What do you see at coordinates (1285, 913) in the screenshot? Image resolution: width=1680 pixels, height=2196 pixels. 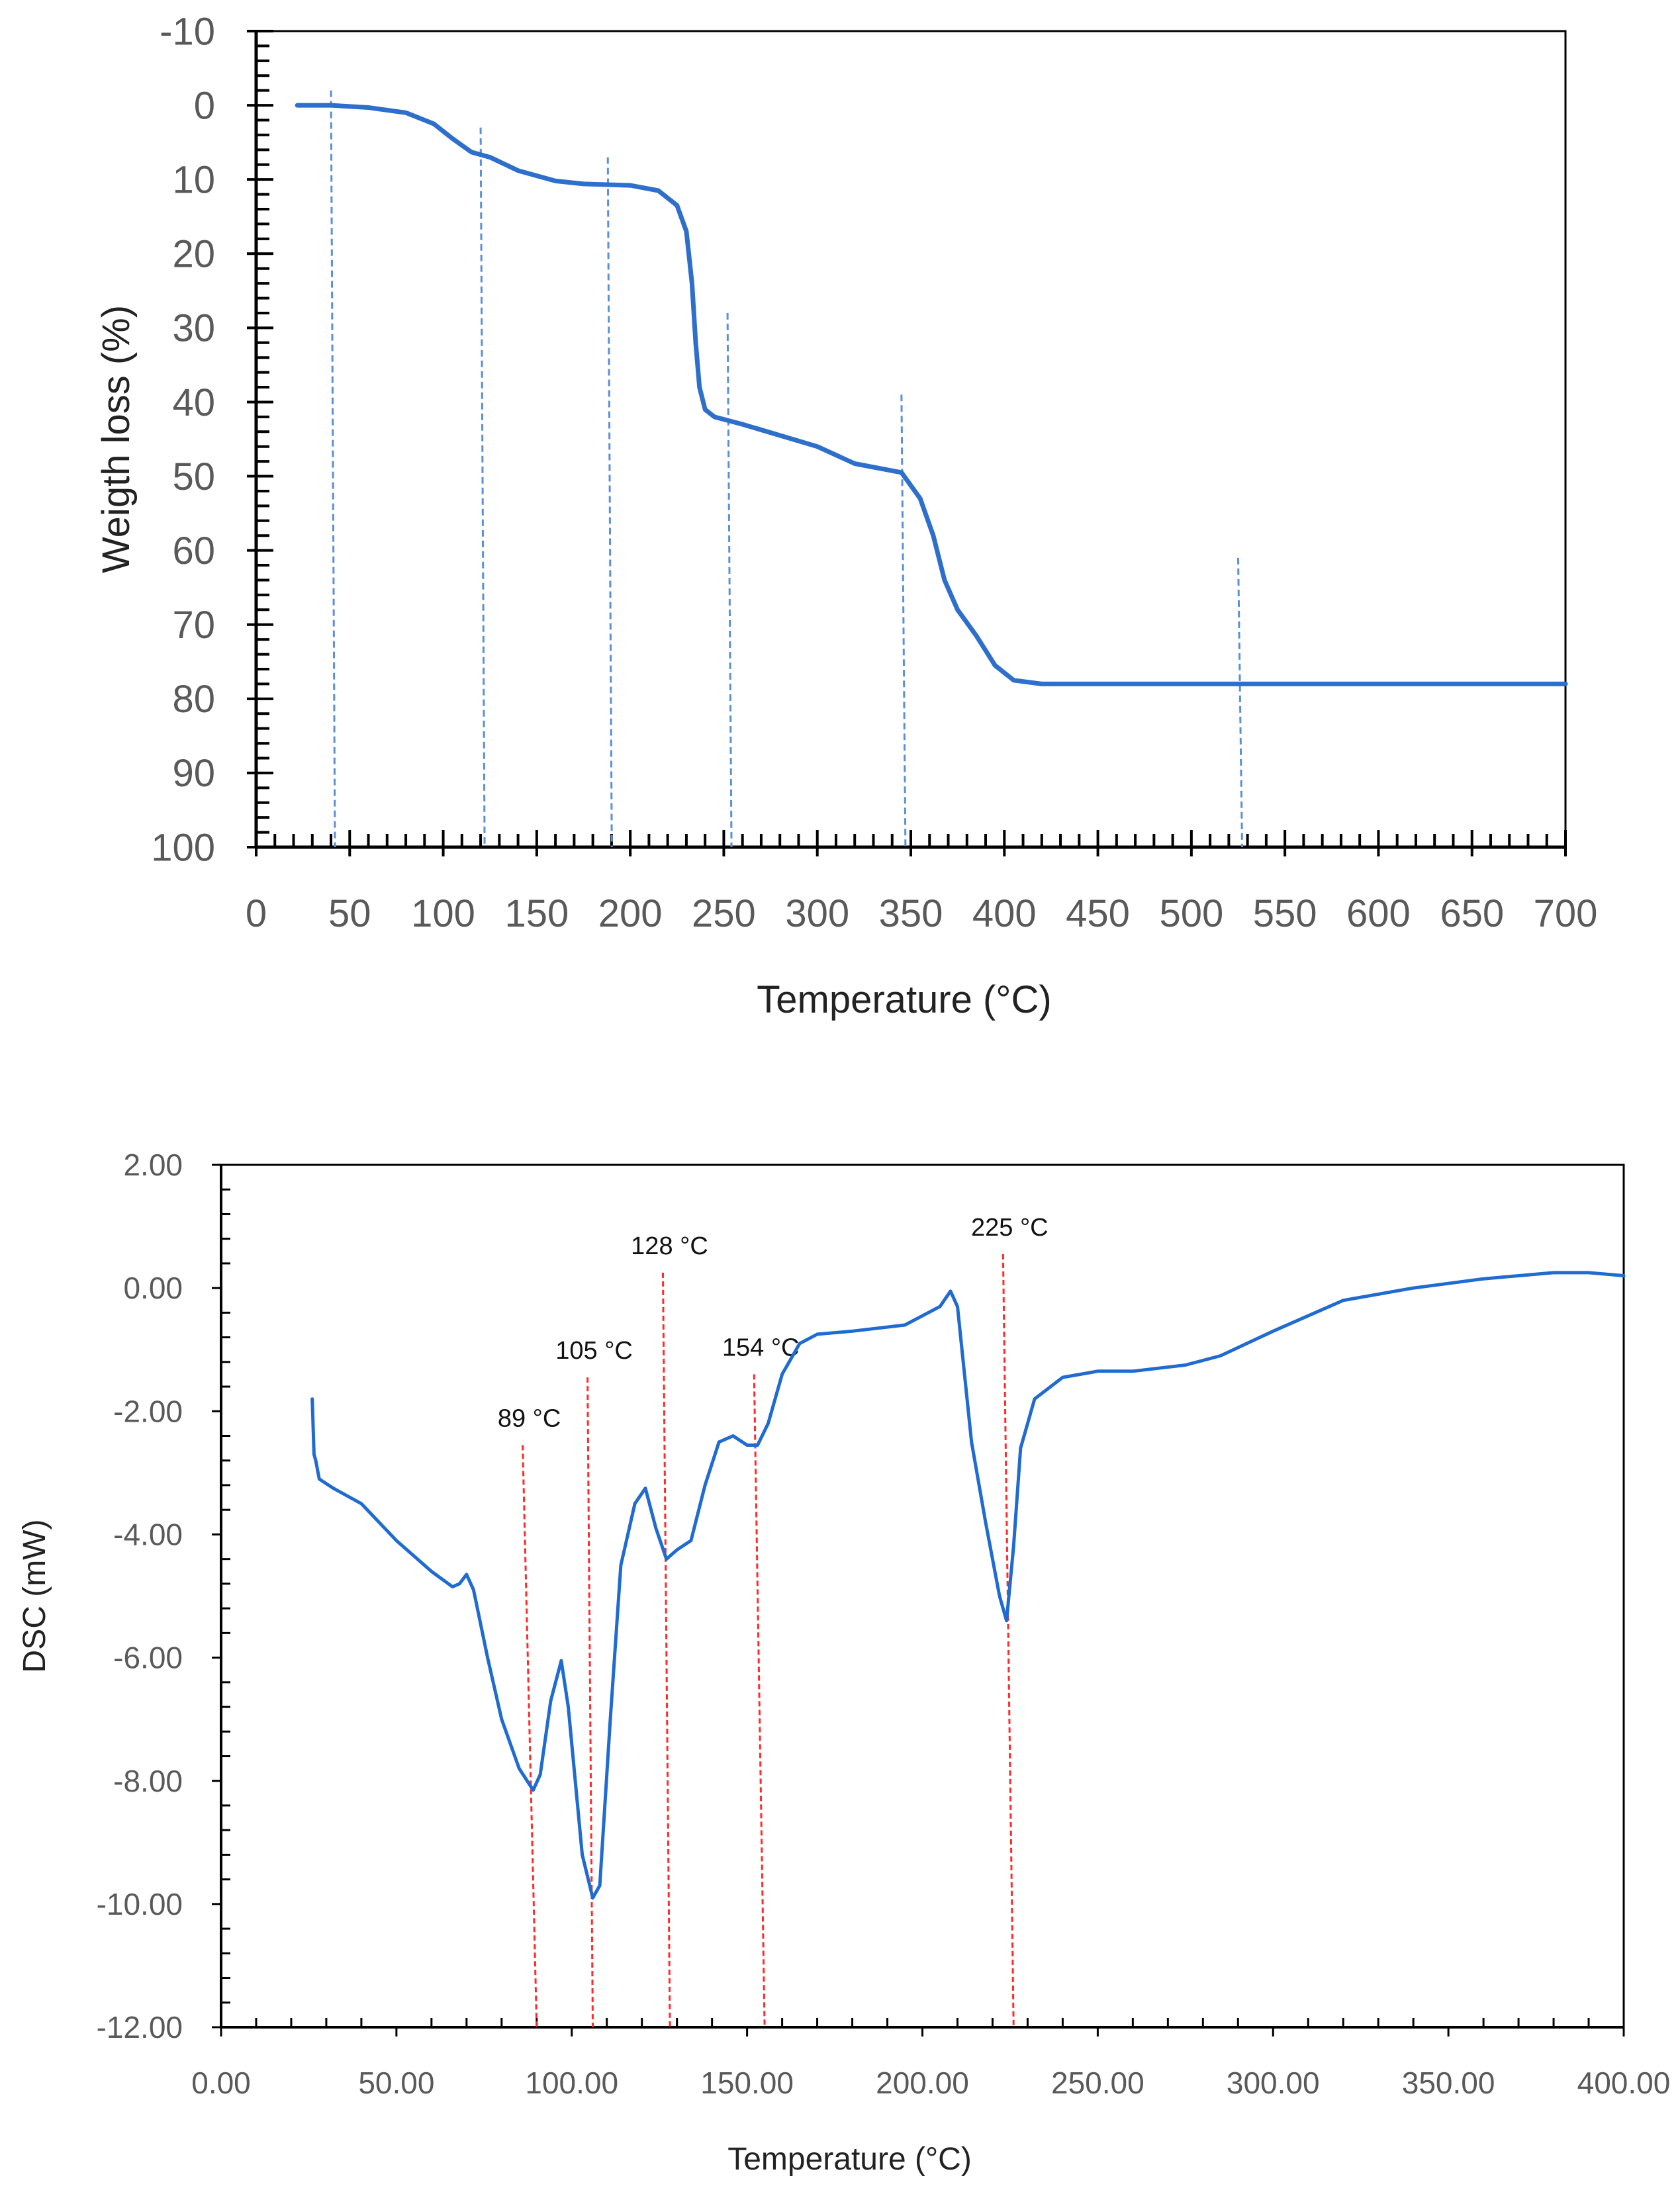 I see `x-tick-label: 550` at bounding box center [1285, 913].